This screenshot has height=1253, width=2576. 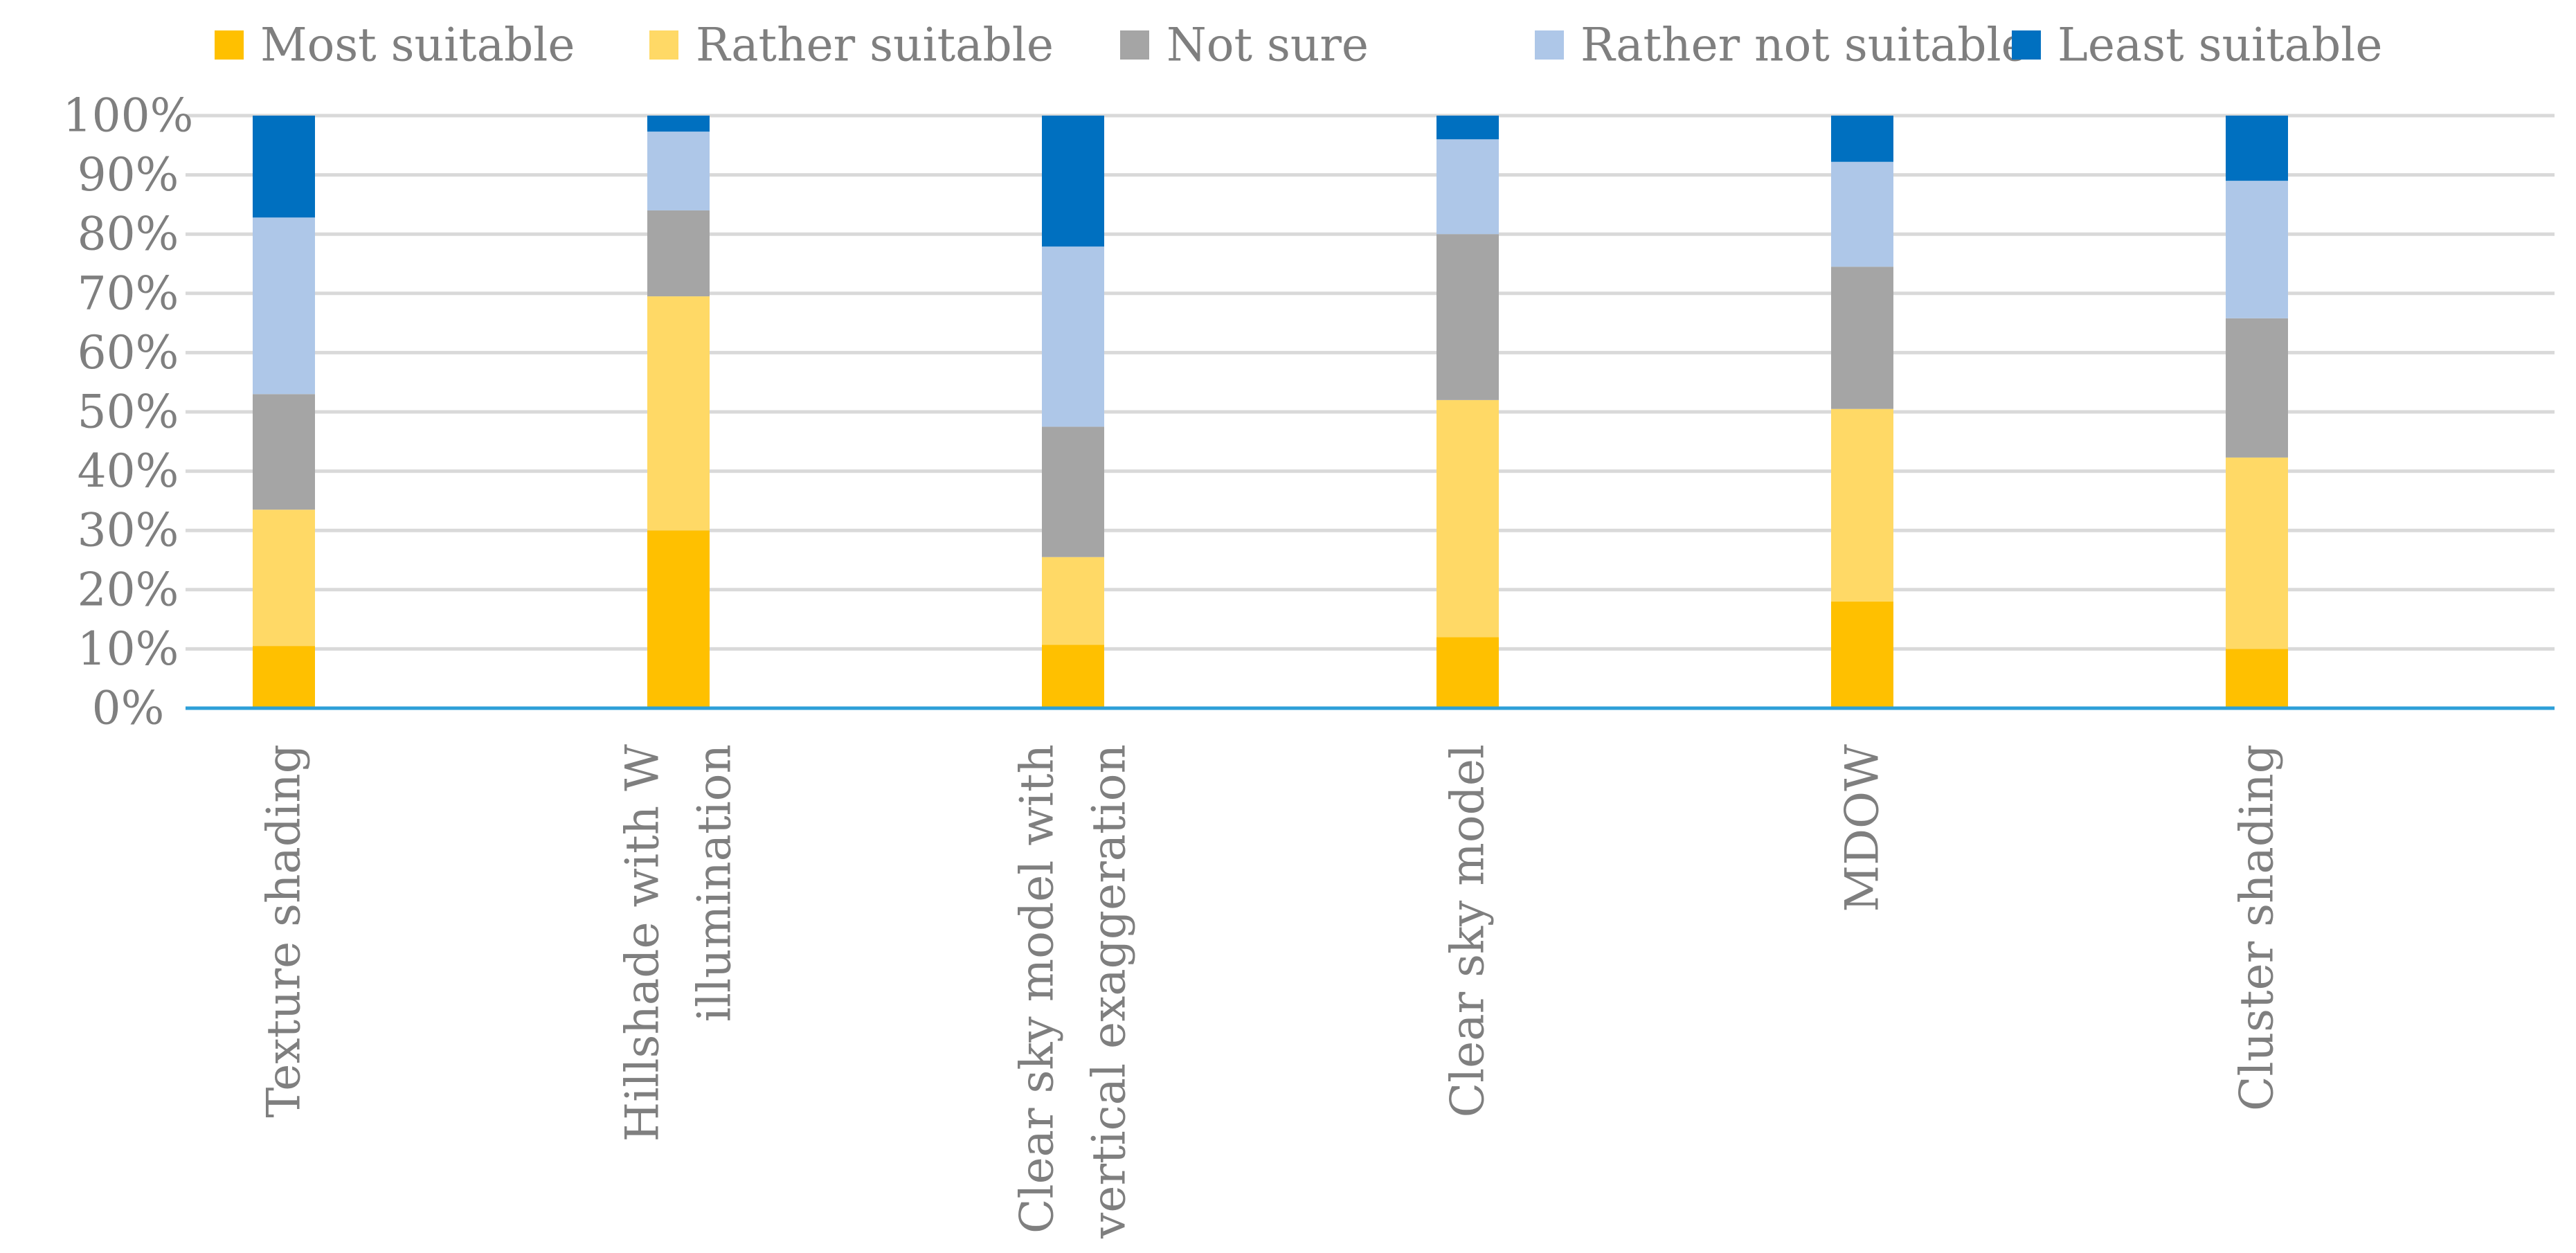 What do you see at coordinates (679, 171) in the screenshot?
I see `bar-hillshade-with-w-illumination-rather-not-suitable` at bounding box center [679, 171].